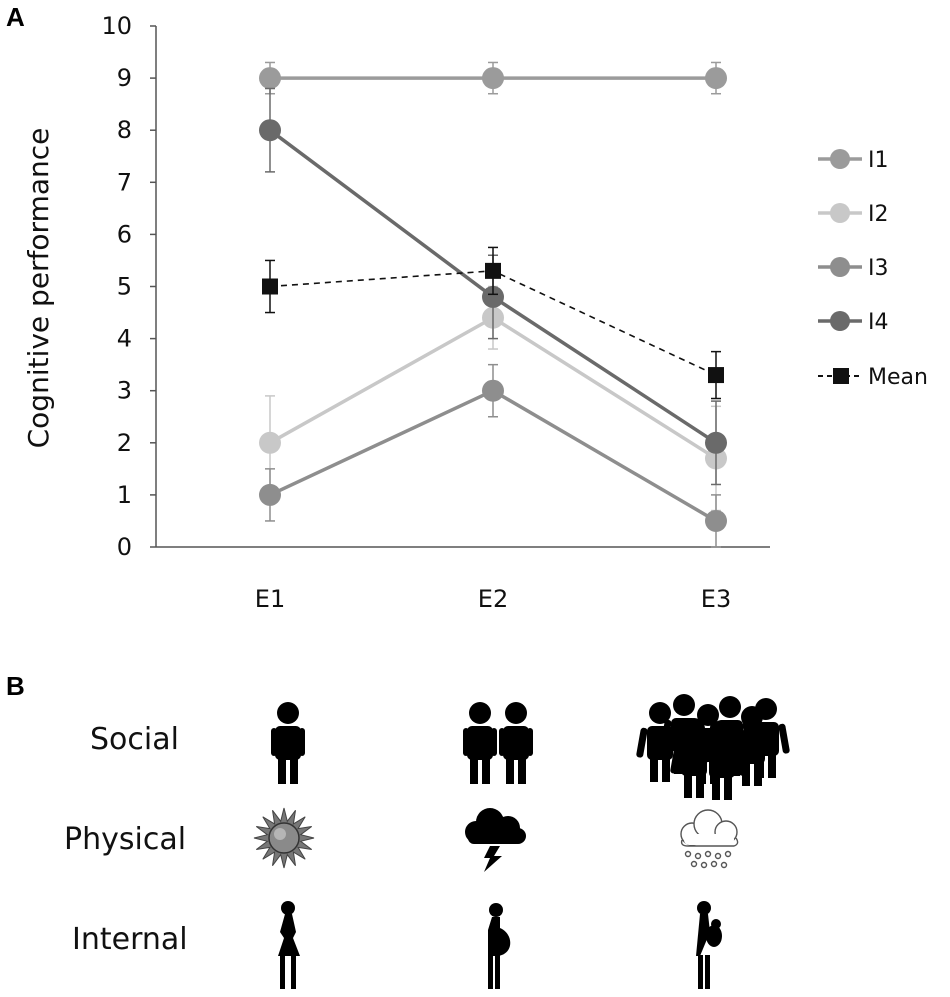 The image size is (950, 997). I want to click on sun-icon, so click(284, 838).